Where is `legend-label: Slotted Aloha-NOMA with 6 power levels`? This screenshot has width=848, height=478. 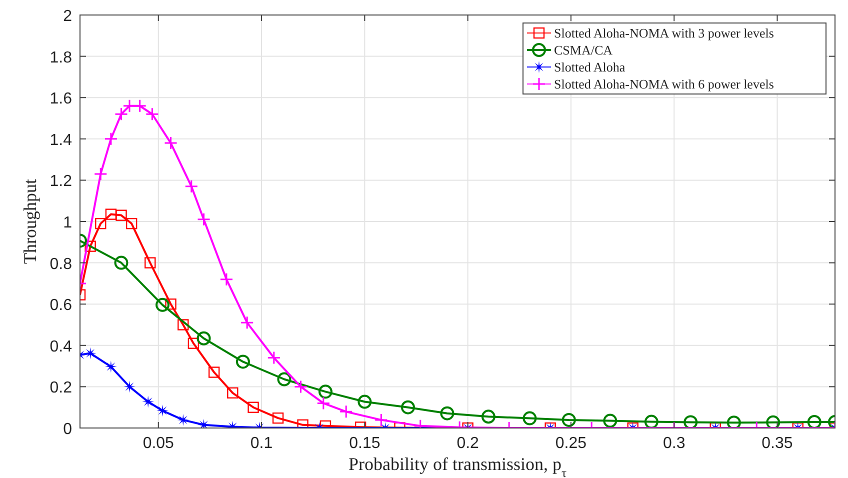
legend-label: Slotted Aloha-NOMA with 6 power levels is located at coordinates (664, 84).